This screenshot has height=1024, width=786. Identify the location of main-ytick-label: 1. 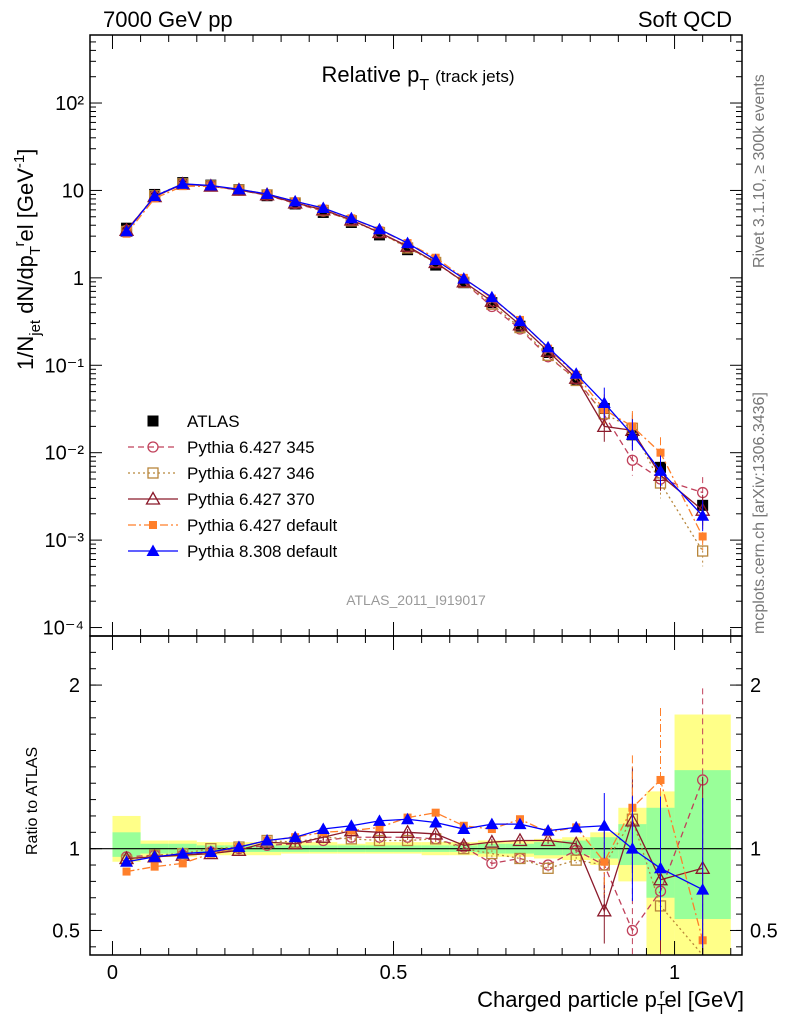
(78, 279).